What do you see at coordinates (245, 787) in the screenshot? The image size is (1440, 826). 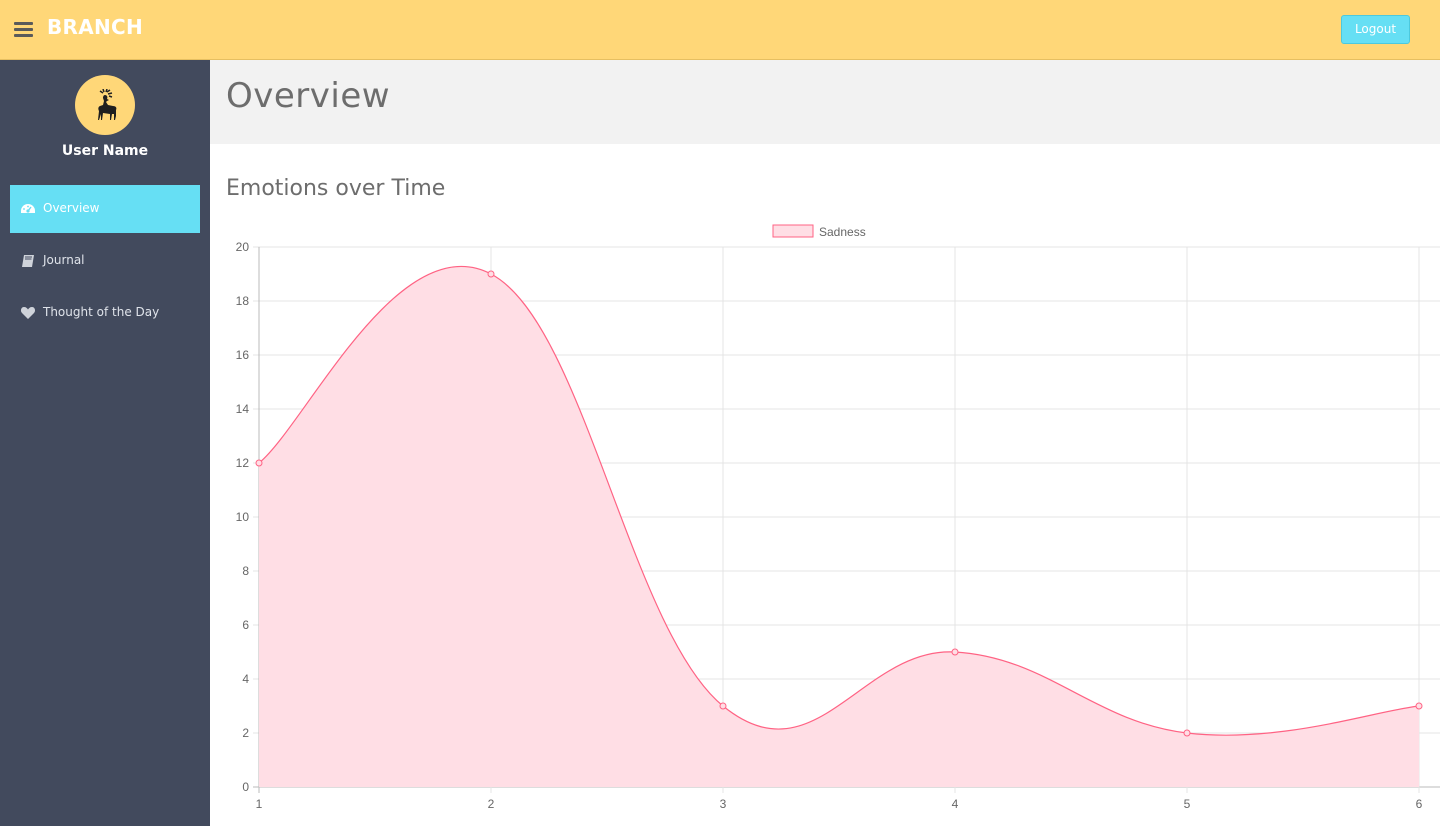 I see `y-tick-label: 0` at bounding box center [245, 787].